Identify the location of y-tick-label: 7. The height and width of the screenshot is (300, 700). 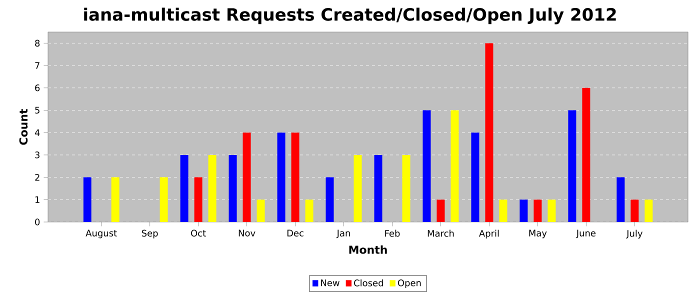
(37, 65).